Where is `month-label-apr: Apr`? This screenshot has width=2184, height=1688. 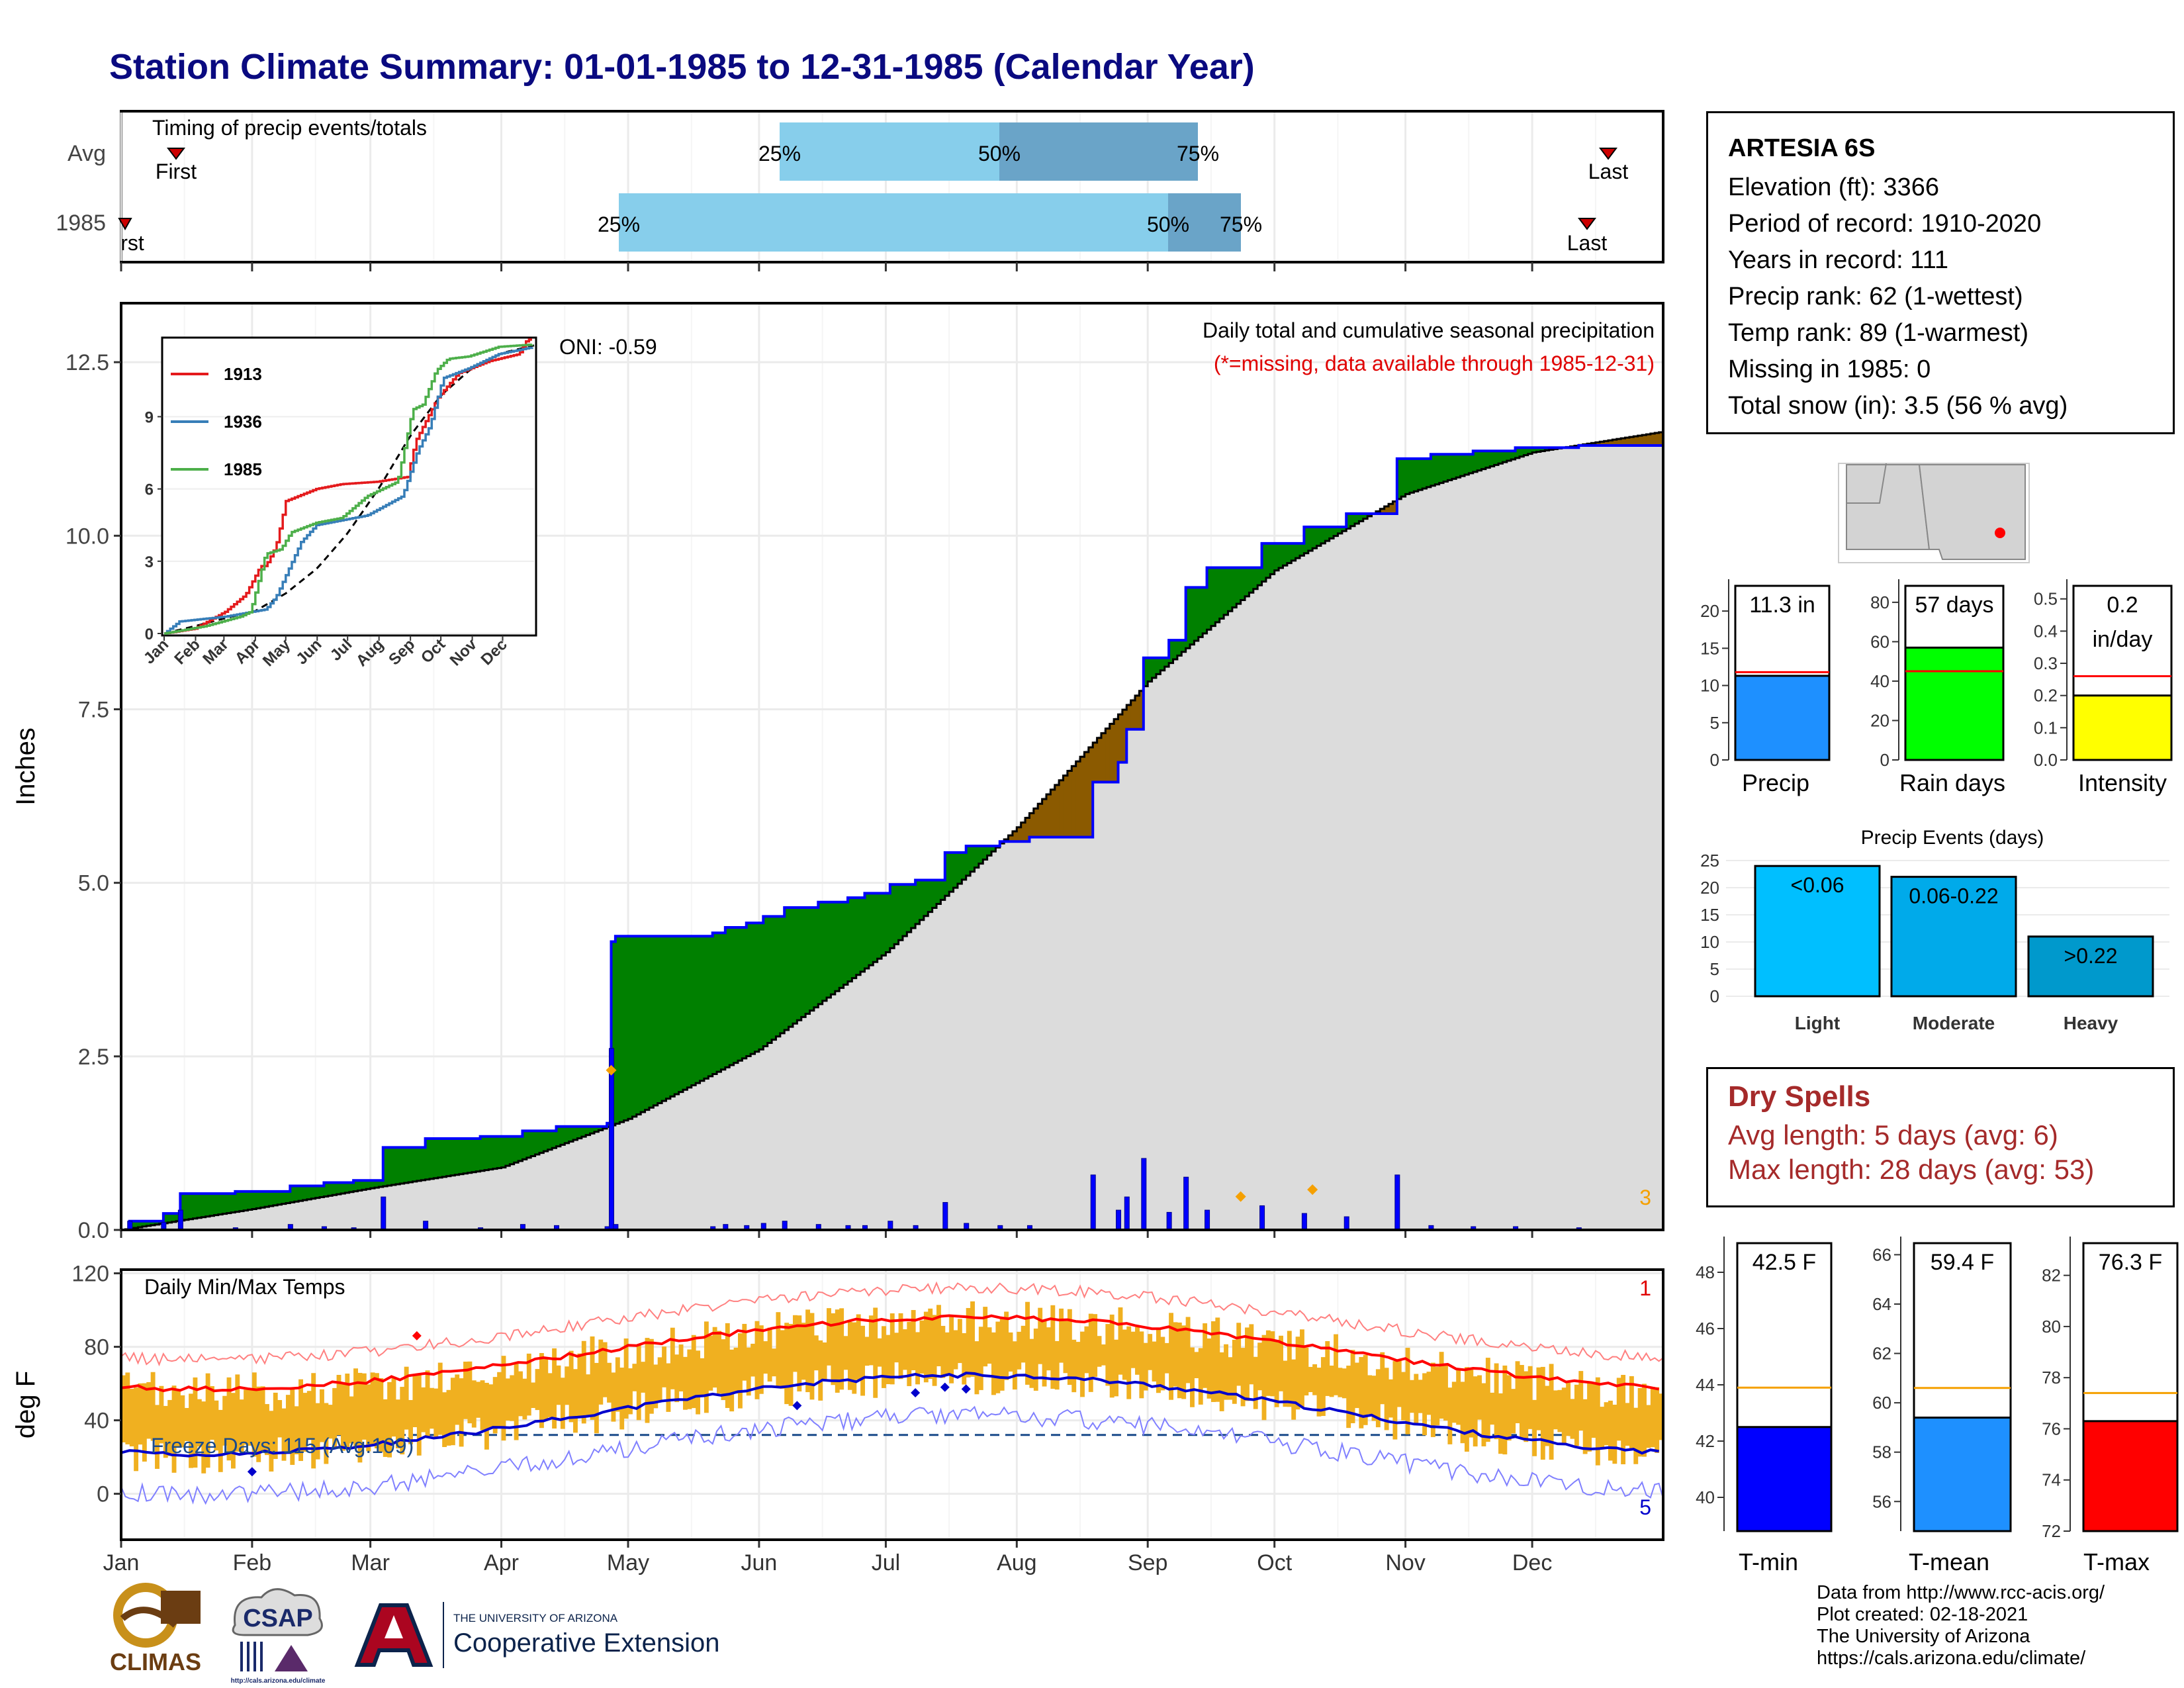
month-label-apr: Apr is located at coordinates (501, 1562).